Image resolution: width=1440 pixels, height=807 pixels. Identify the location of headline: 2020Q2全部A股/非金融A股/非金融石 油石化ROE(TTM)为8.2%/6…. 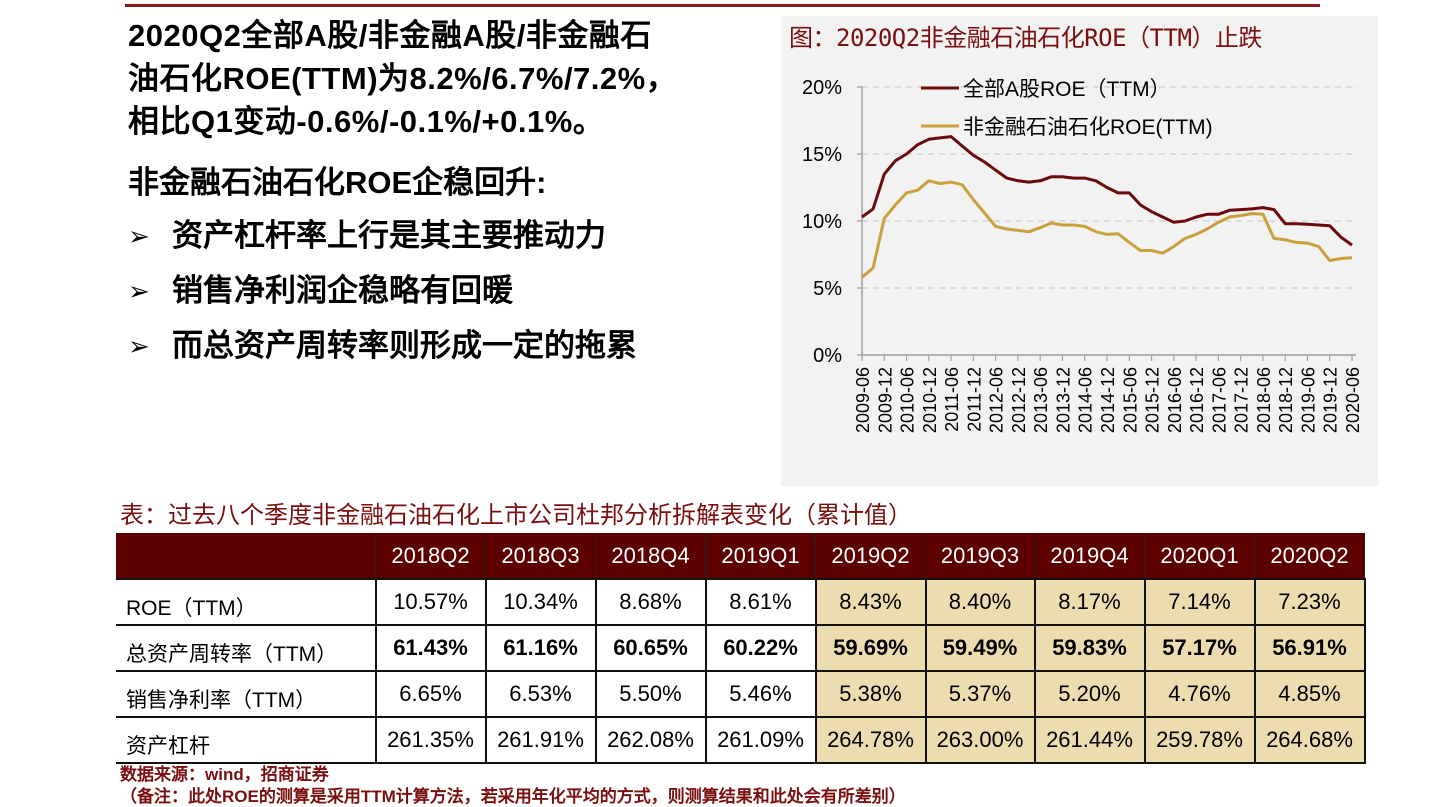
(448, 78).